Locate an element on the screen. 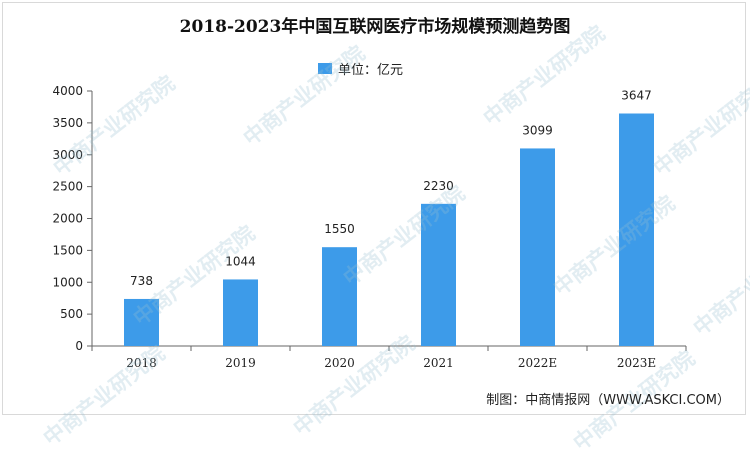 Image resolution: width=750 pixels, height=457 pixels. data-label: 3647 is located at coordinates (636, 96).